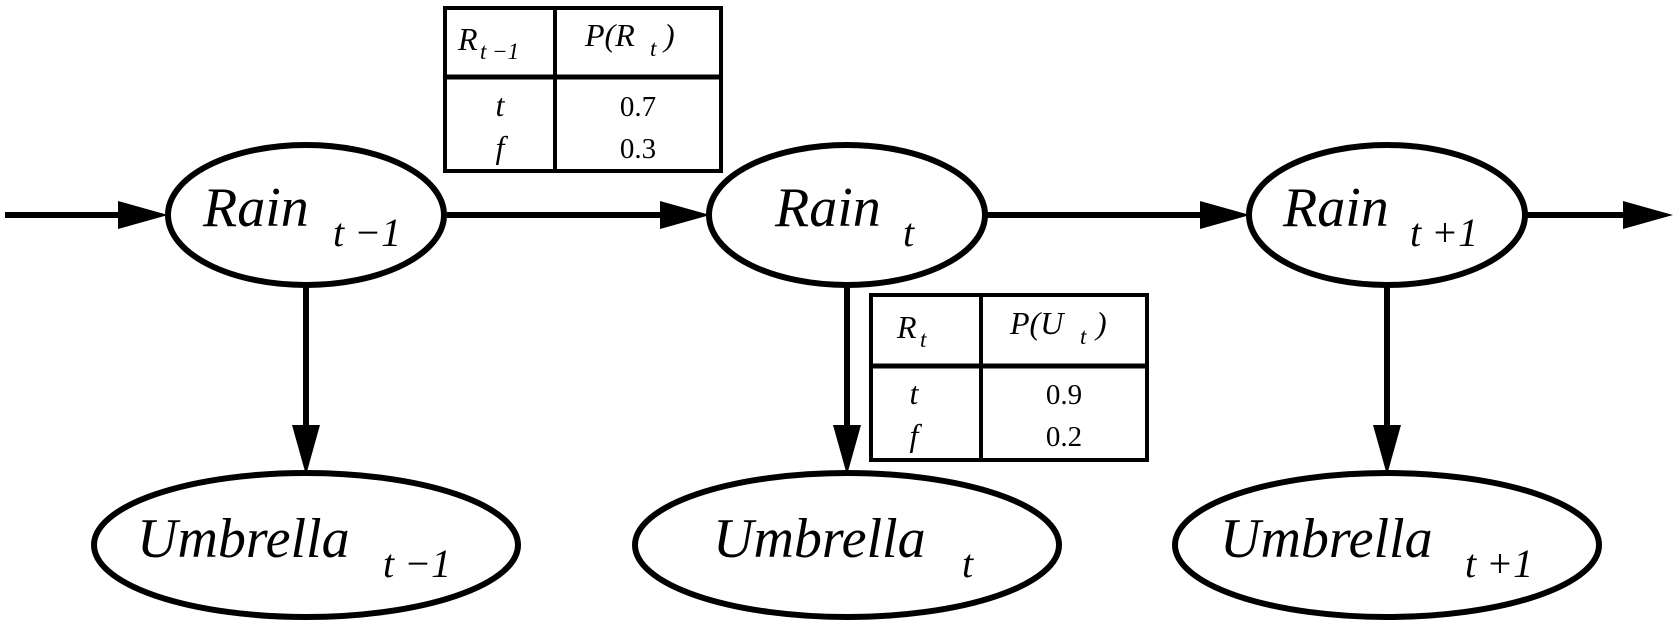 The image size is (1675, 627). I want to click on header-prefix: P(U, so click(1037, 323).